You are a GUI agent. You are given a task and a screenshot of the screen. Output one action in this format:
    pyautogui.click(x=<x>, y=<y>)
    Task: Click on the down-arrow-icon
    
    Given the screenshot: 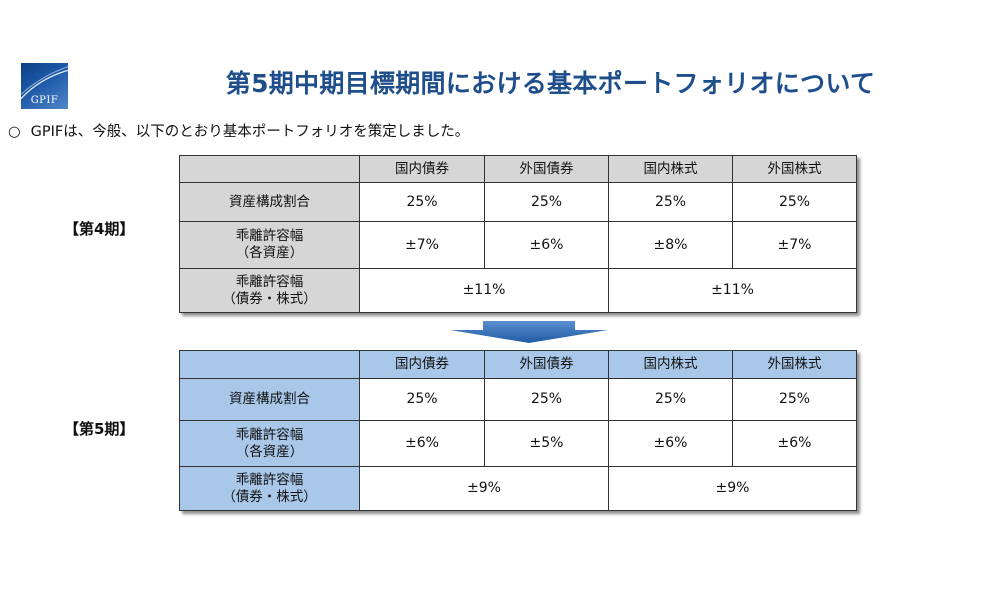 What is the action you would take?
    pyautogui.click(x=529, y=332)
    